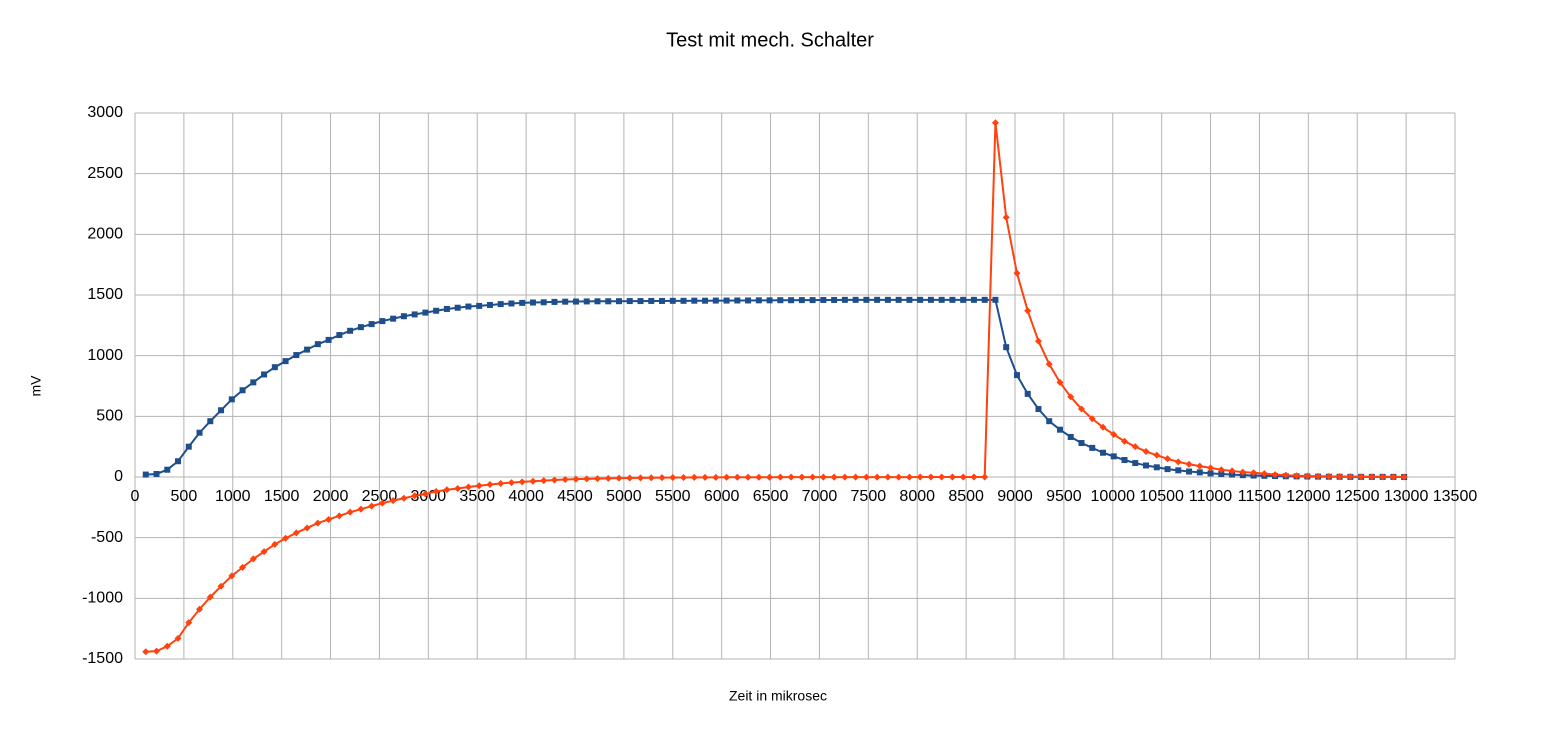  What do you see at coordinates (1406, 496) in the screenshot?
I see `x-tick-label: 13000` at bounding box center [1406, 496].